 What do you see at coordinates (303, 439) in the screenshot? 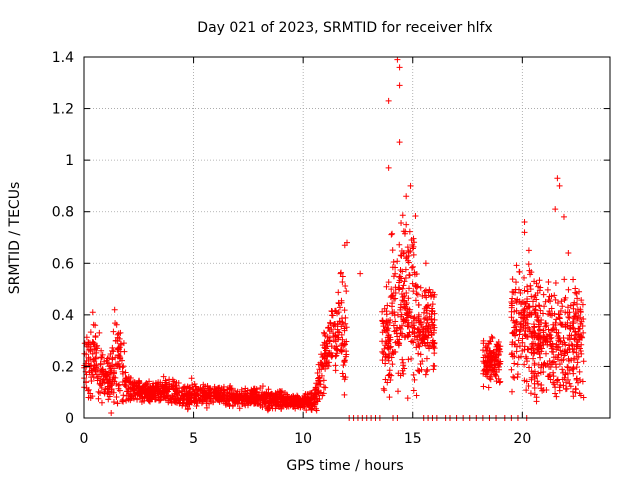
I see `x-tick-label: 10` at bounding box center [303, 439].